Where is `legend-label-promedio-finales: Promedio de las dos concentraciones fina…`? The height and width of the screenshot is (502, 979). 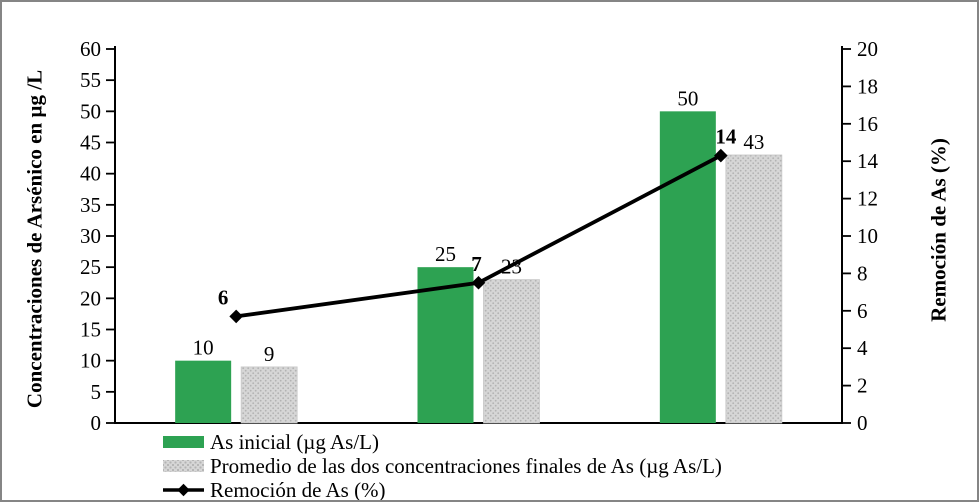 legend-label-promedio-finales: Promedio de las dos concentraciones fina… is located at coordinates (466, 465).